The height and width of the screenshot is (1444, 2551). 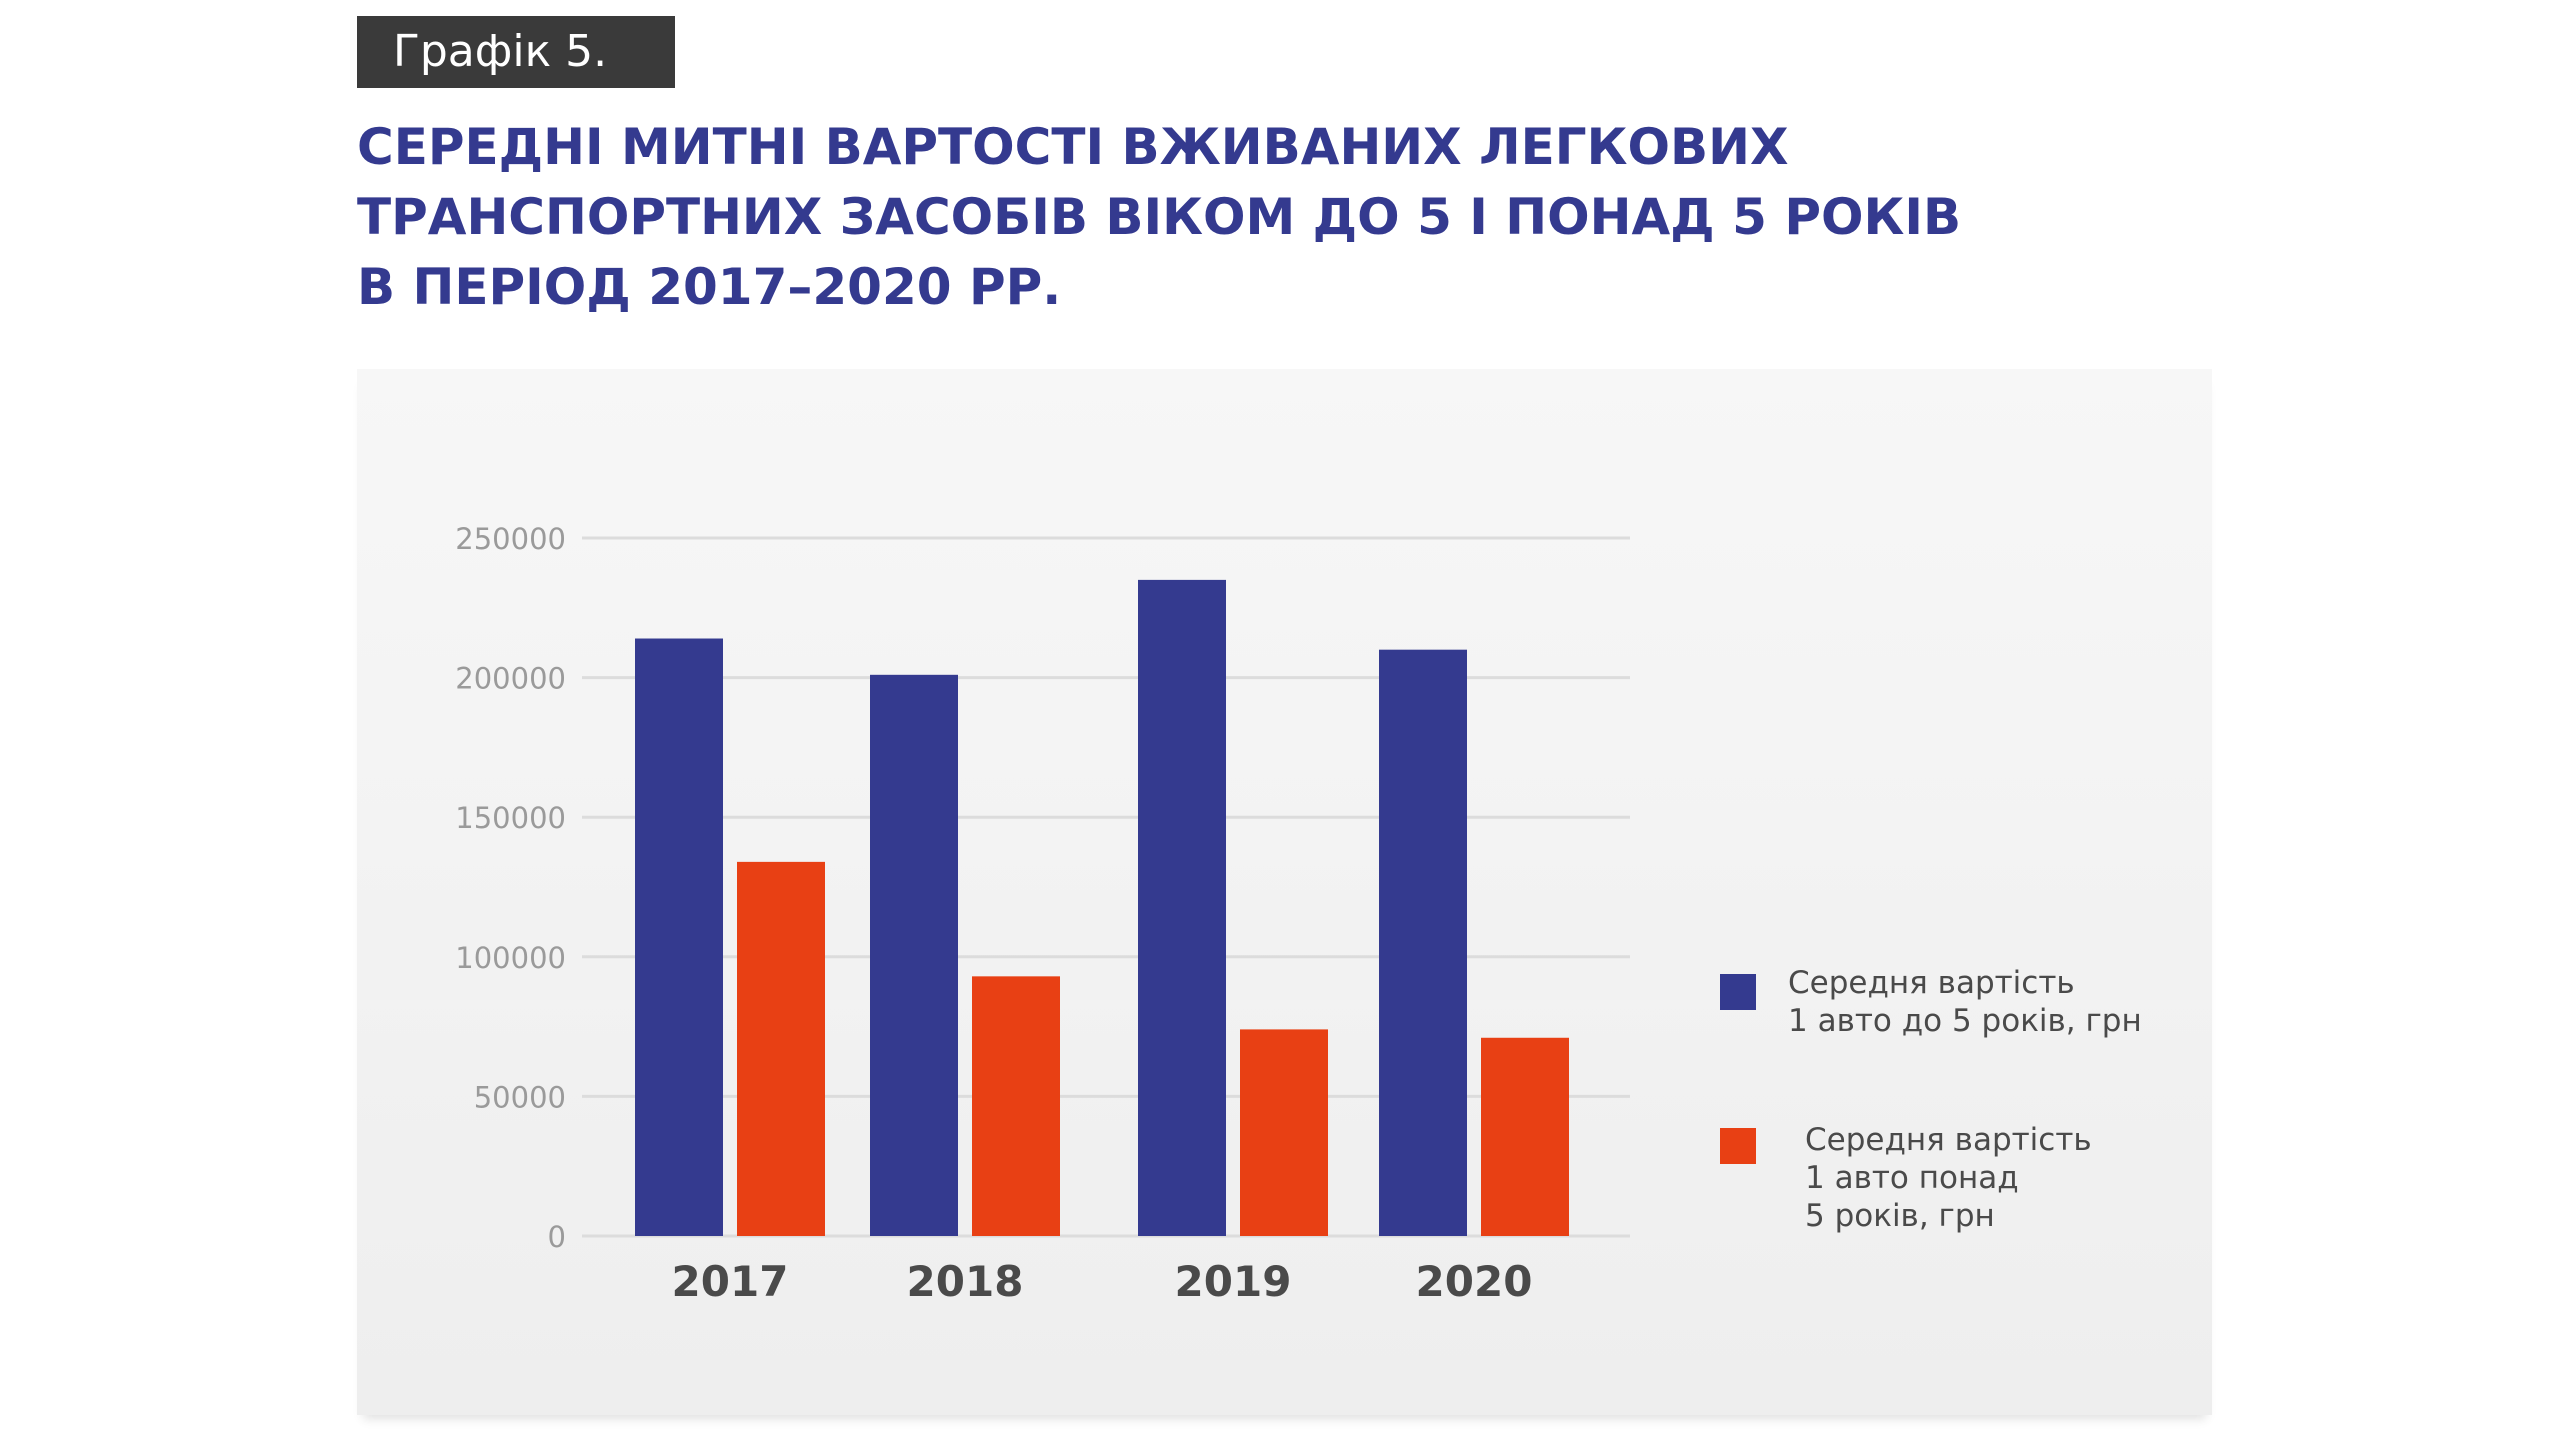 What do you see at coordinates (510, 888) in the screenshot?
I see `y-axis-tick-labels: 0 50000 100000 150000 200000 250000` at bounding box center [510, 888].